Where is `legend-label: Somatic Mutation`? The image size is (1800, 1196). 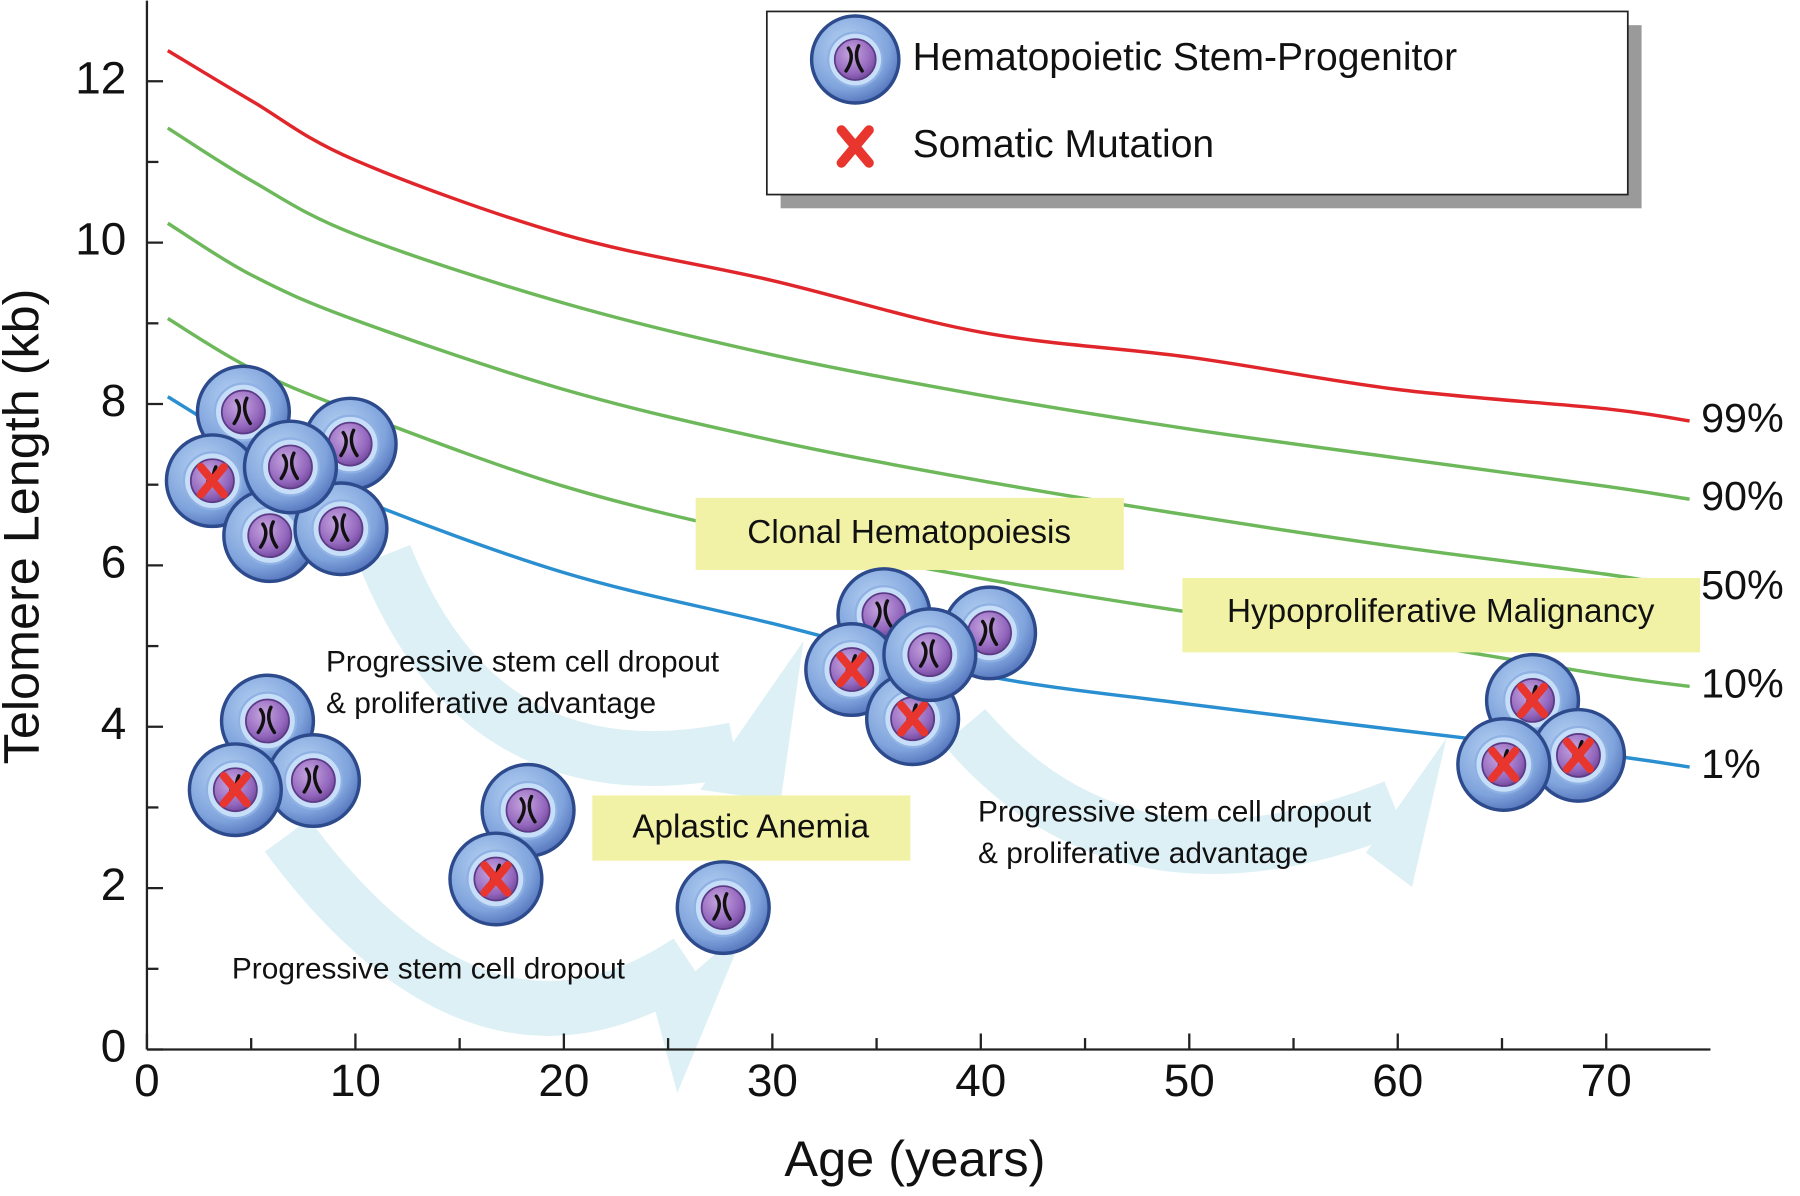 legend-label: Somatic Mutation is located at coordinates (1064, 144).